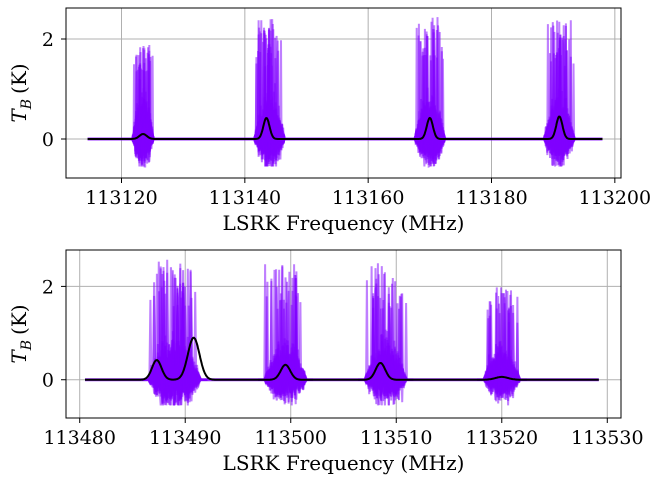 This screenshot has width=651, height=491. What do you see at coordinates (615, 198) in the screenshot?
I see `x-tick-label: 113200` at bounding box center [615, 198].